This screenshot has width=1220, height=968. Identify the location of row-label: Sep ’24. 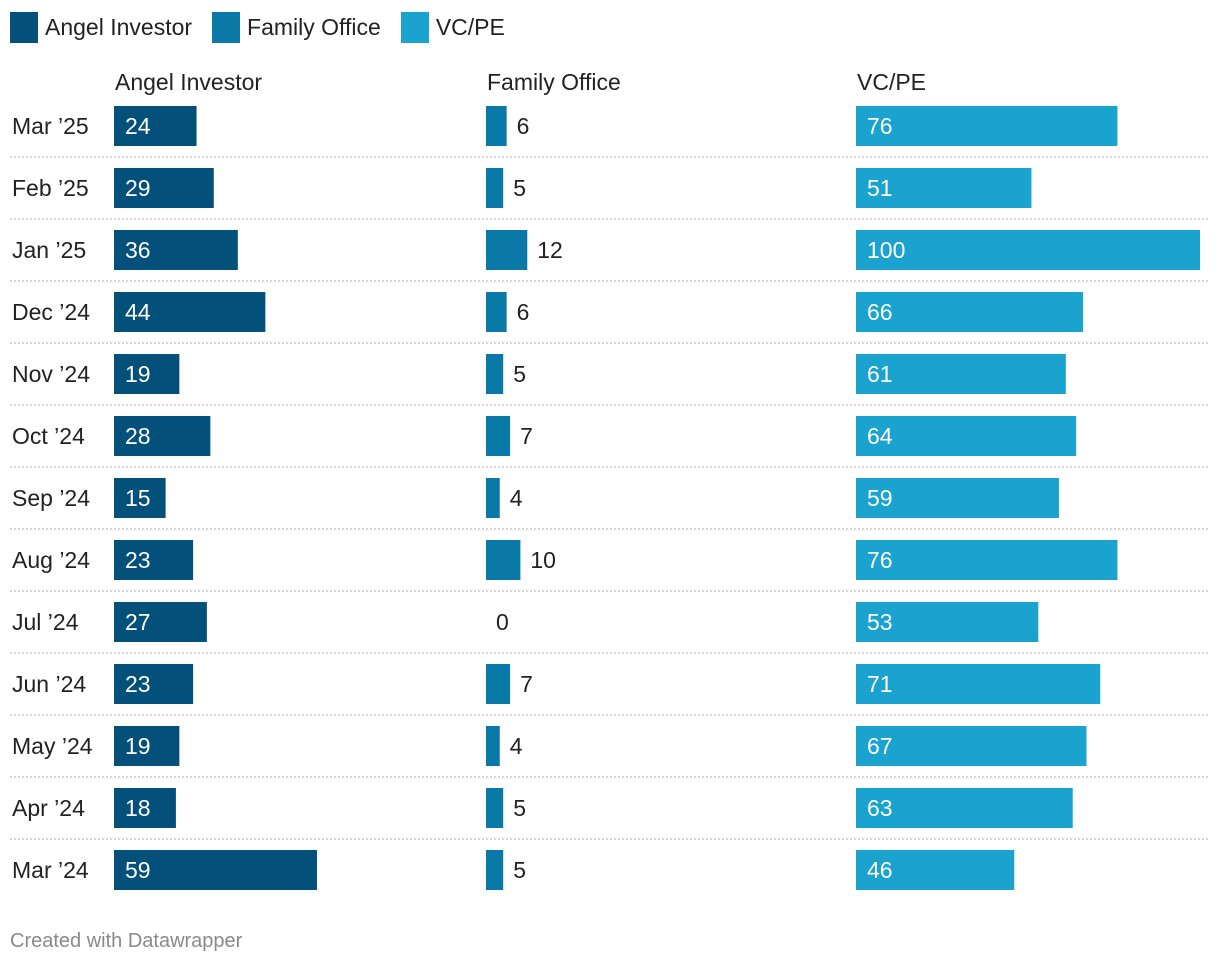
(51, 498).